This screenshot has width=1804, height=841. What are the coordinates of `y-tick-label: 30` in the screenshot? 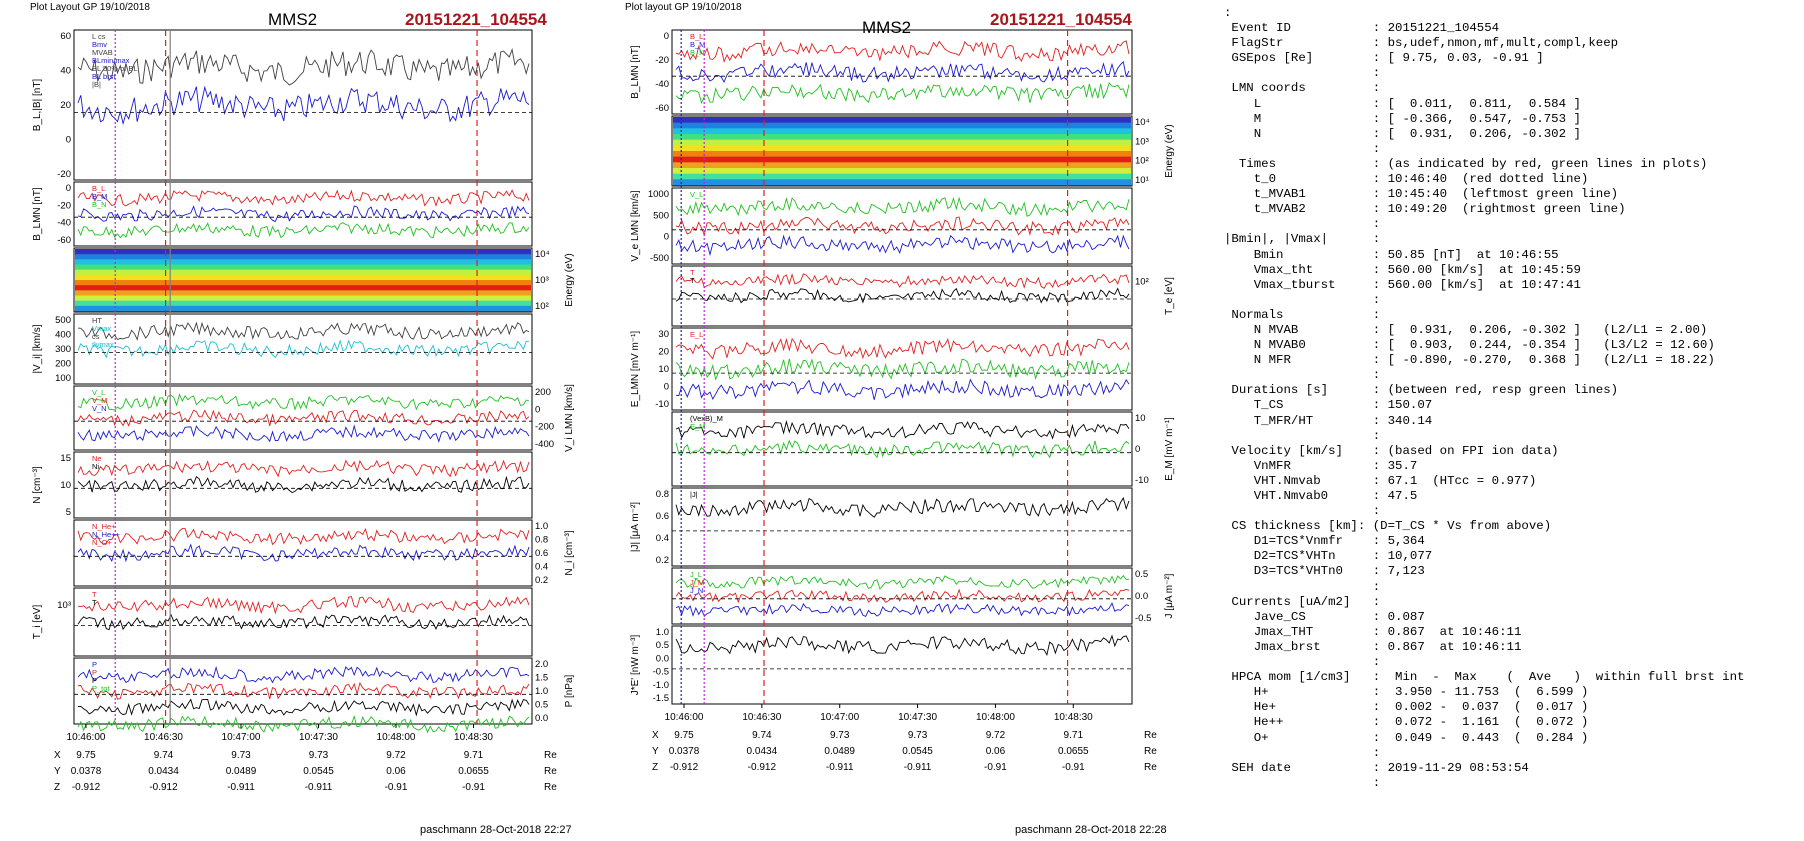 It's located at (663, 334).